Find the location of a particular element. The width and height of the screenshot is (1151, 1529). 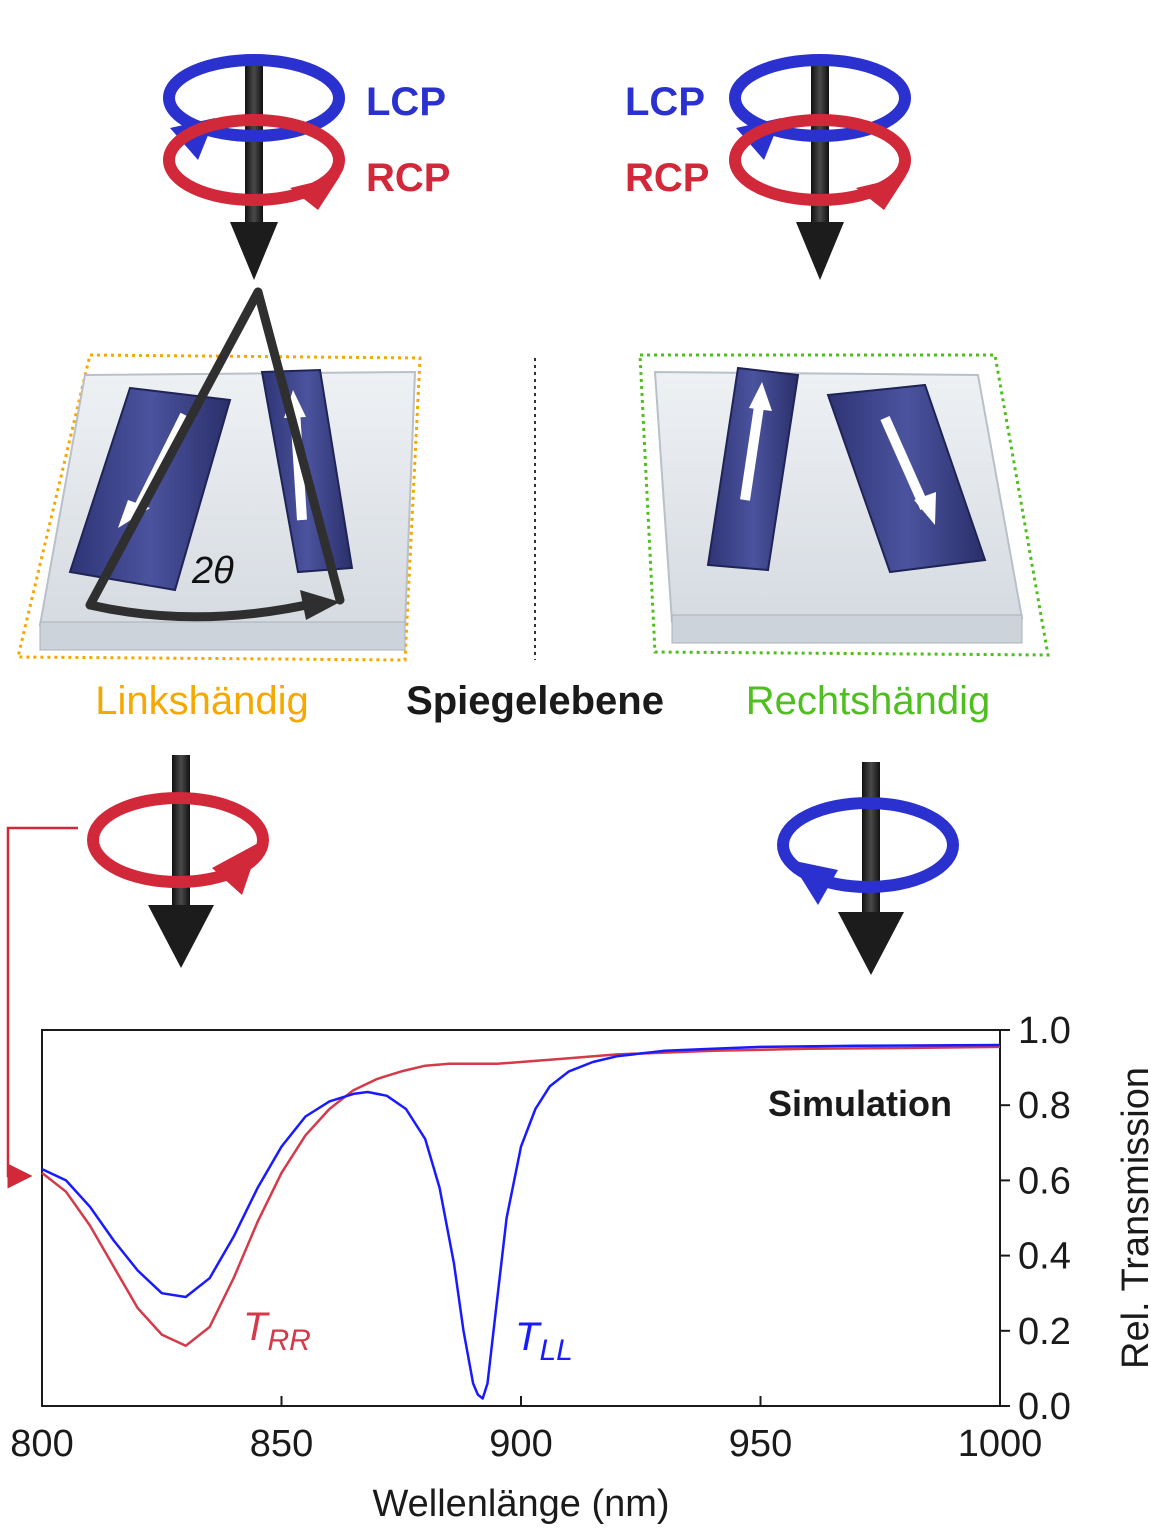

x-tick-label: 900 is located at coordinates (520, 1444).